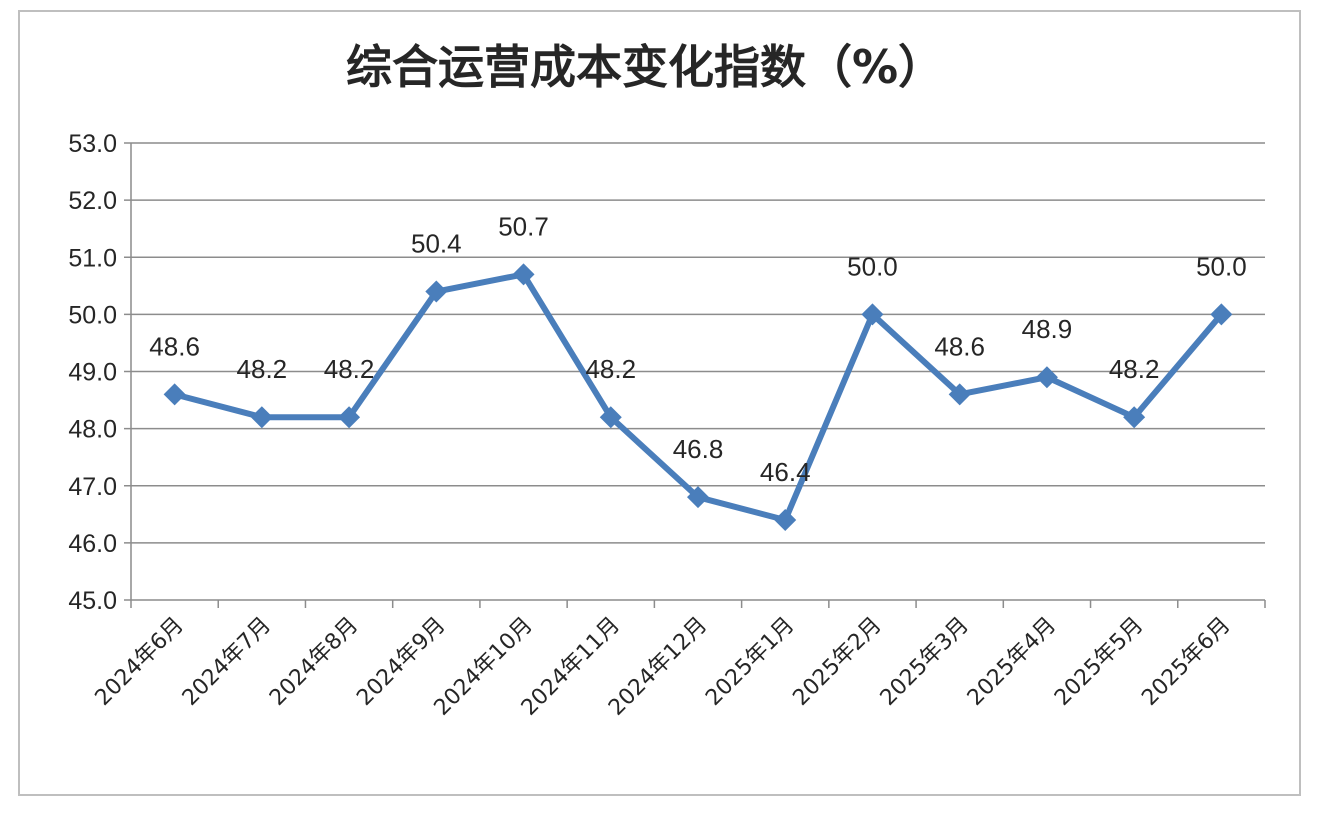 Image resolution: width=1326 pixels, height=816 pixels. I want to click on data-label: 46.4, so click(785, 472).